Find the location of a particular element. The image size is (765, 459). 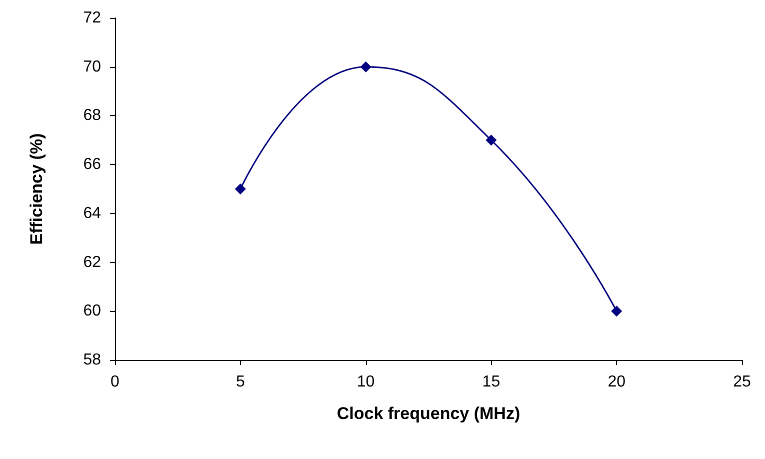

y-tick-label: 66 is located at coordinates (92, 165).